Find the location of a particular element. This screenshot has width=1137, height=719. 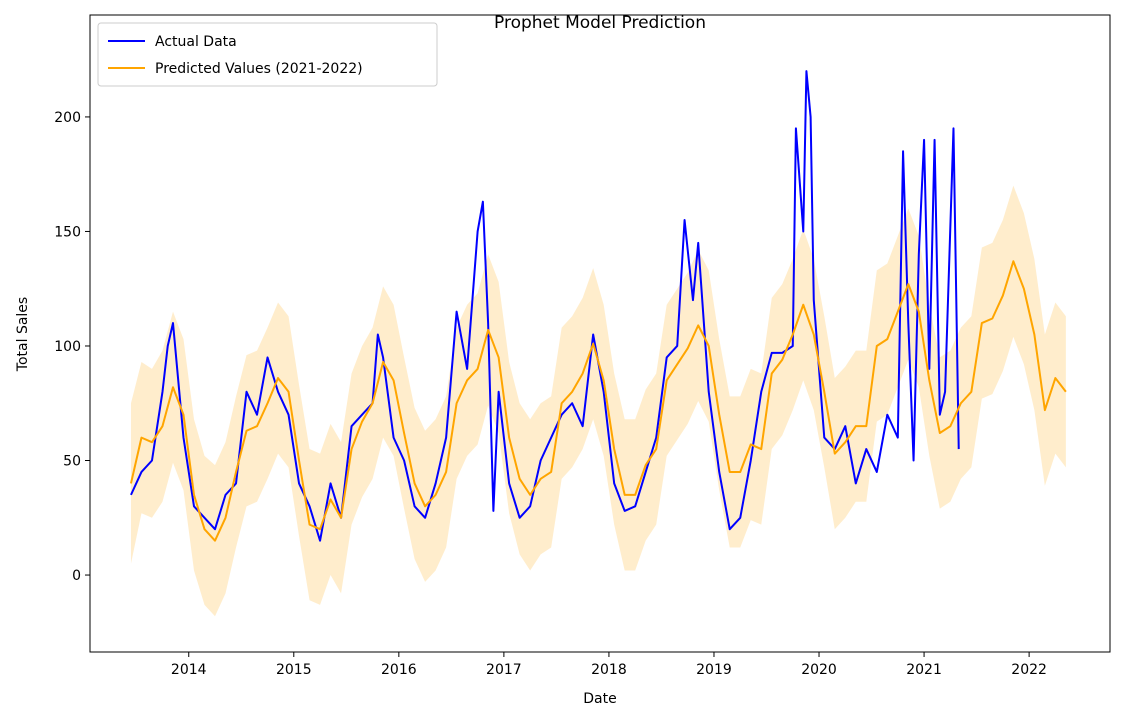

x-tick-label: 2014 is located at coordinates (189, 670).